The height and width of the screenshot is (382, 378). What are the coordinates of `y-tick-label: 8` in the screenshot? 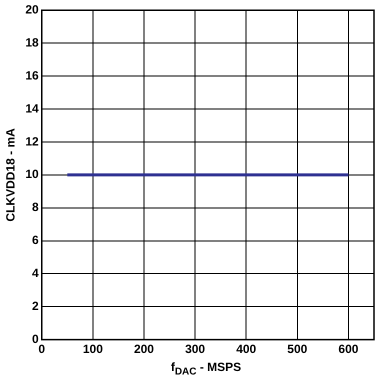 It's located at (36, 207).